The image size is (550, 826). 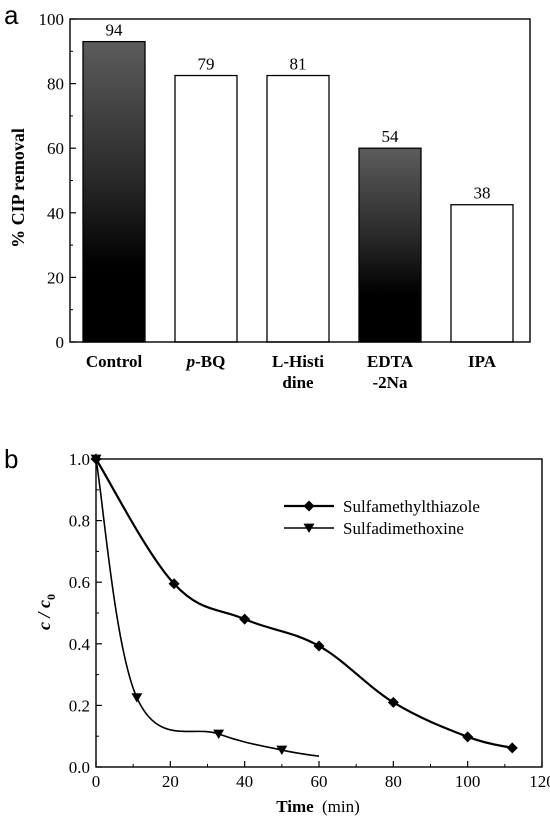 What do you see at coordinates (382, 517) in the screenshot?
I see `panel-b-legend: Sulfamethylthiazole Sulfadimethoxine` at bounding box center [382, 517].